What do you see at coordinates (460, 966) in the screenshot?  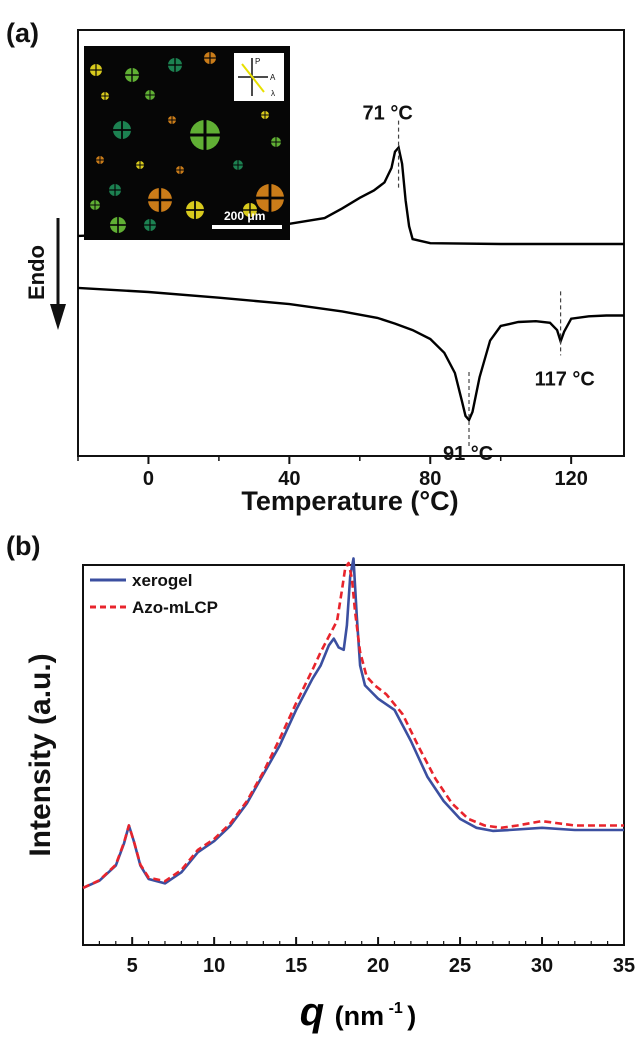 I see `saxs-x-tick-label-4: 25` at bounding box center [460, 966].